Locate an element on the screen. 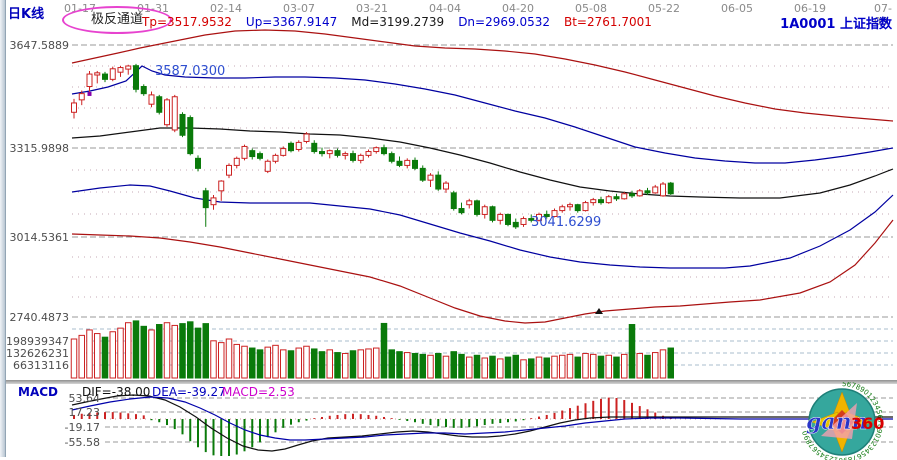 This screenshot has height=460, width=897. dif-line is located at coordinates (482, 423).